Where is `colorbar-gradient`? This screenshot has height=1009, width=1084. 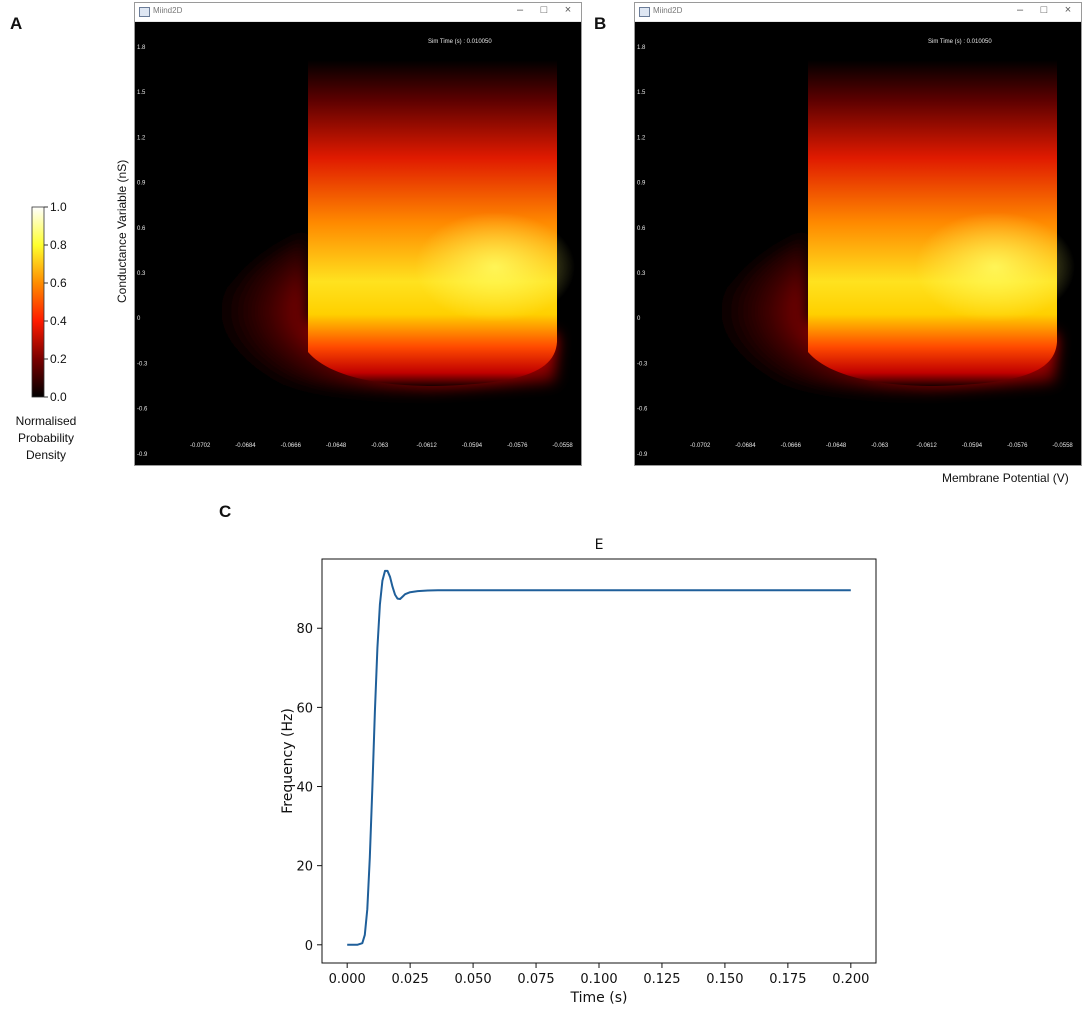
colorbar-gradient is located at coordinates (38, 302).